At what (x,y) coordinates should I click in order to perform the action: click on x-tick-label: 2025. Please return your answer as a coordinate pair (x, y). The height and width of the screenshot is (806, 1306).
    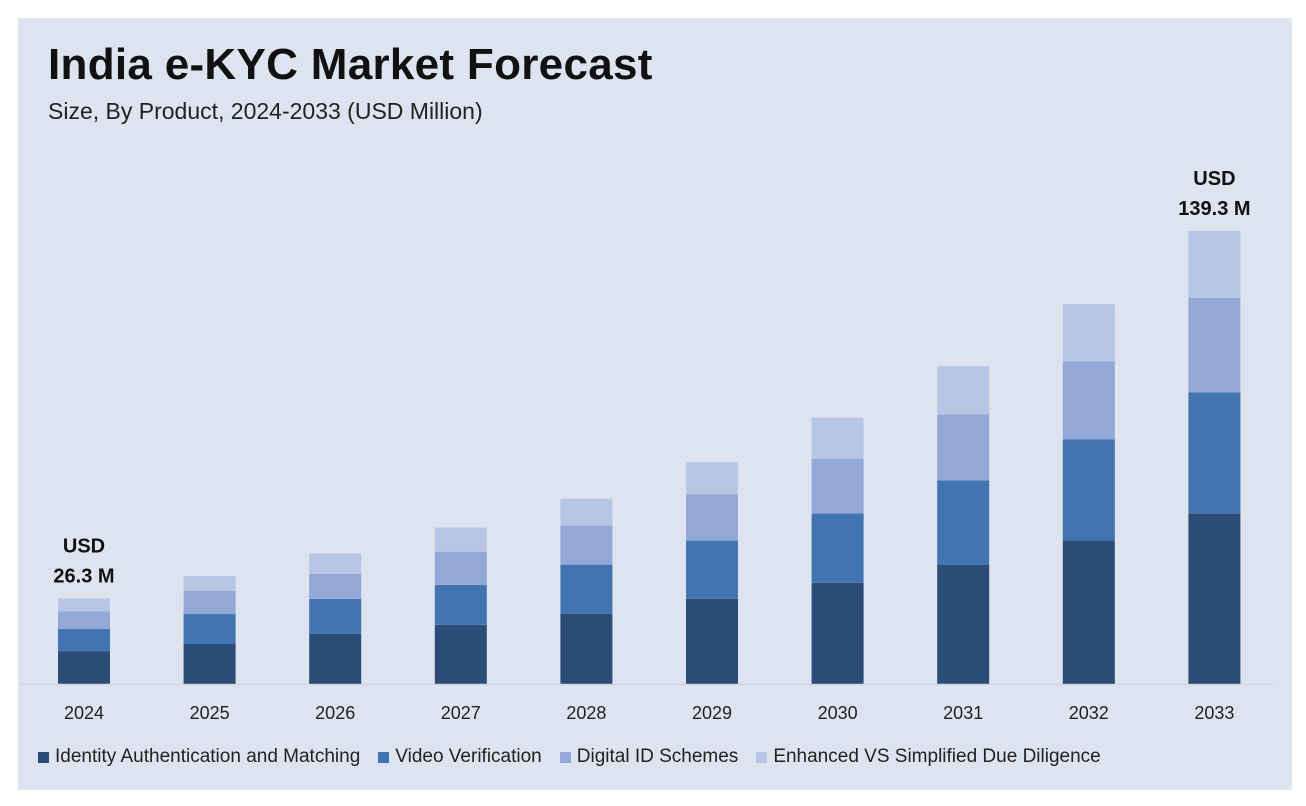
    Looking at the image, I should click on (210, 713).